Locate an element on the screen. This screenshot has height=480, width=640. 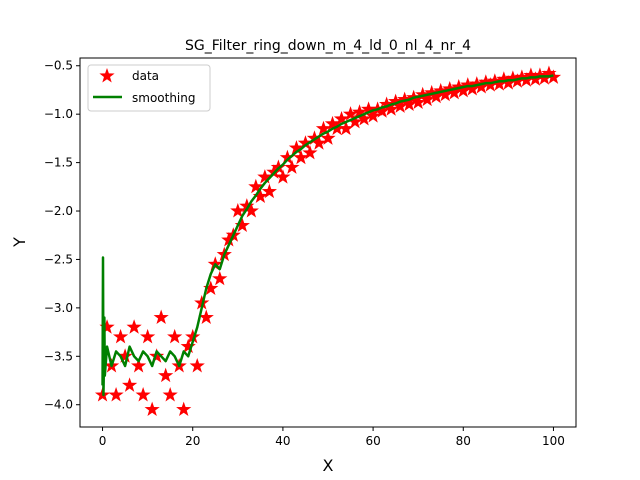
x-tick-label: 0 is located at coordinates (103, 441).